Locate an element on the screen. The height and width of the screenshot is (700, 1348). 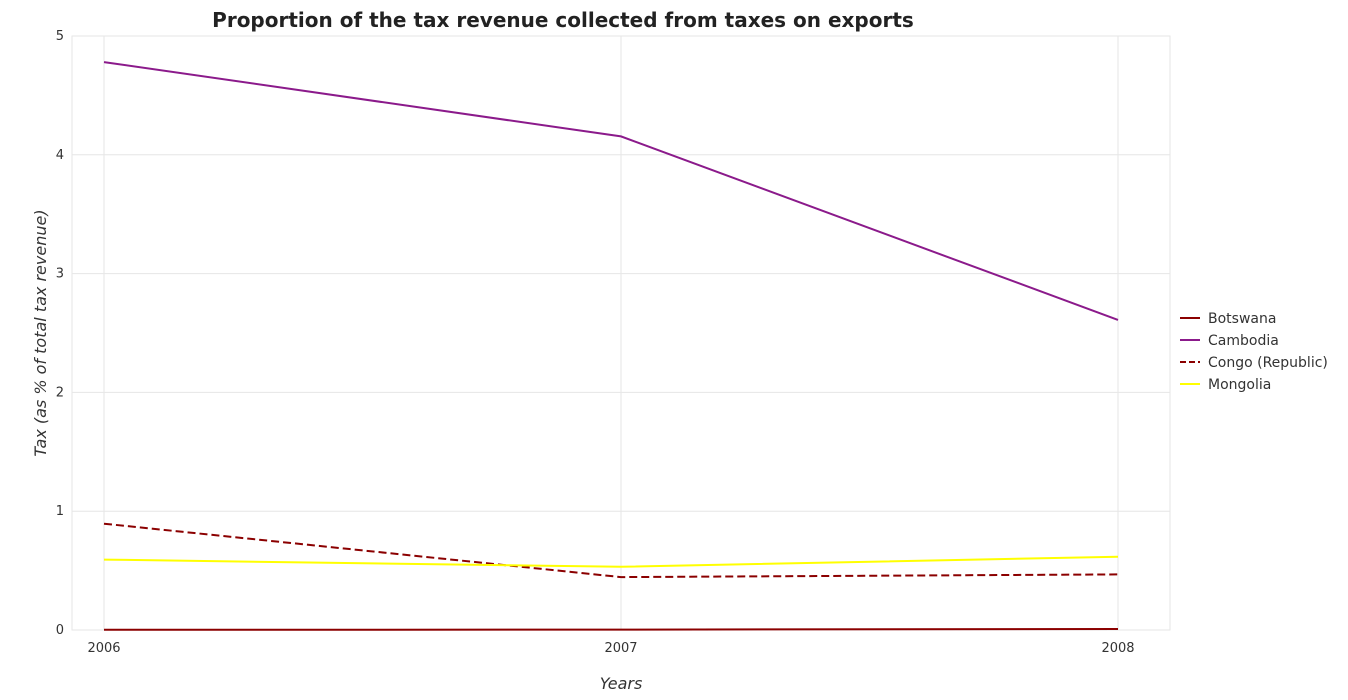
series-line-congo-republic is located at coordinates (611, 550).